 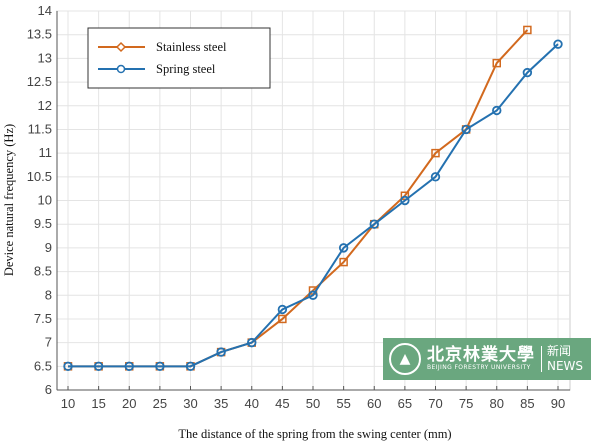 I want to click on x-tick-label: 35, so click(x=221, y=403).